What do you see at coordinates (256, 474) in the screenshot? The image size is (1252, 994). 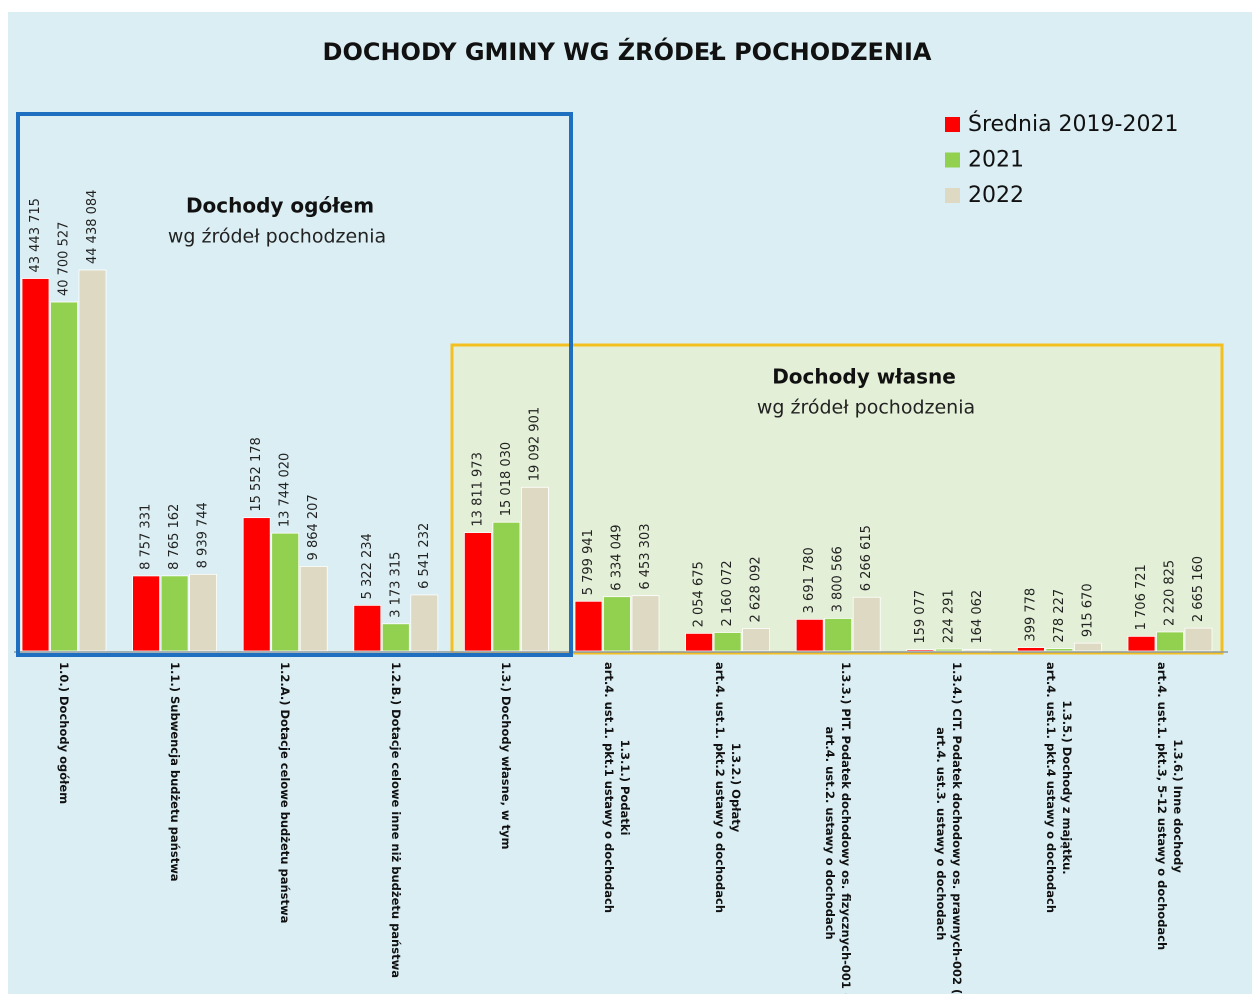 I see `value-label: 15 552 178` at bounding box center [256, 474].